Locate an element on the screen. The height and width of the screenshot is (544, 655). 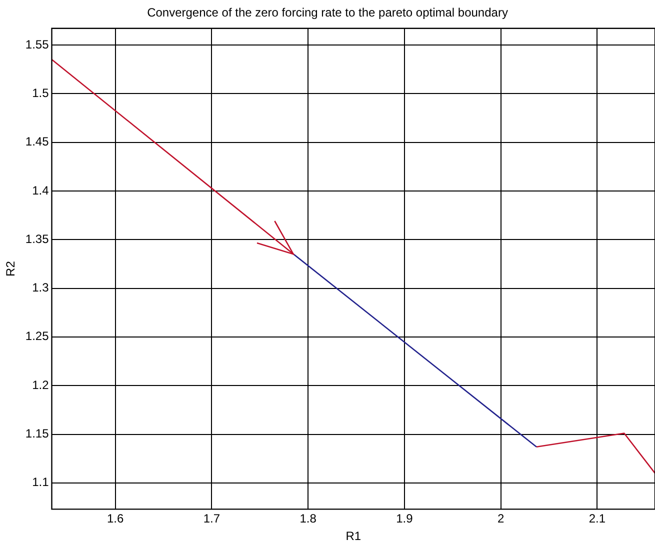
x-tick-label: 2 is located at coordinates (500, 519).